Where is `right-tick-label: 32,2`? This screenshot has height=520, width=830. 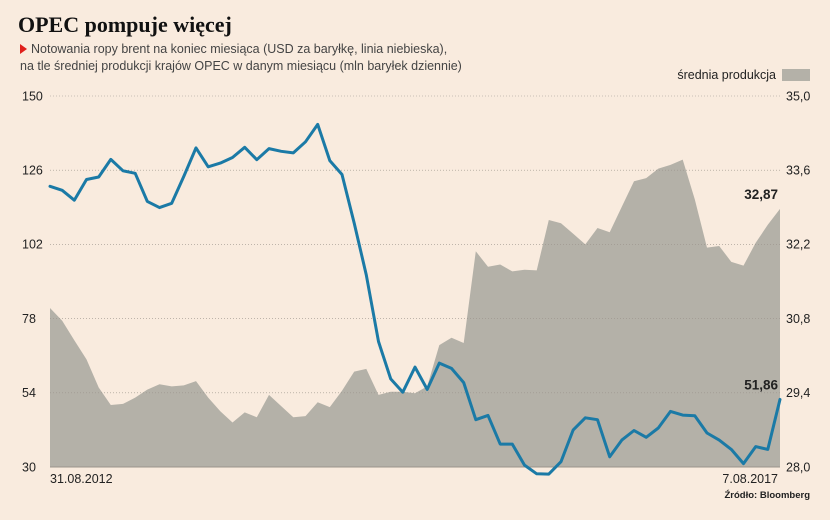 right-tick-label: 32,2 is located at coordinates (798, 245).